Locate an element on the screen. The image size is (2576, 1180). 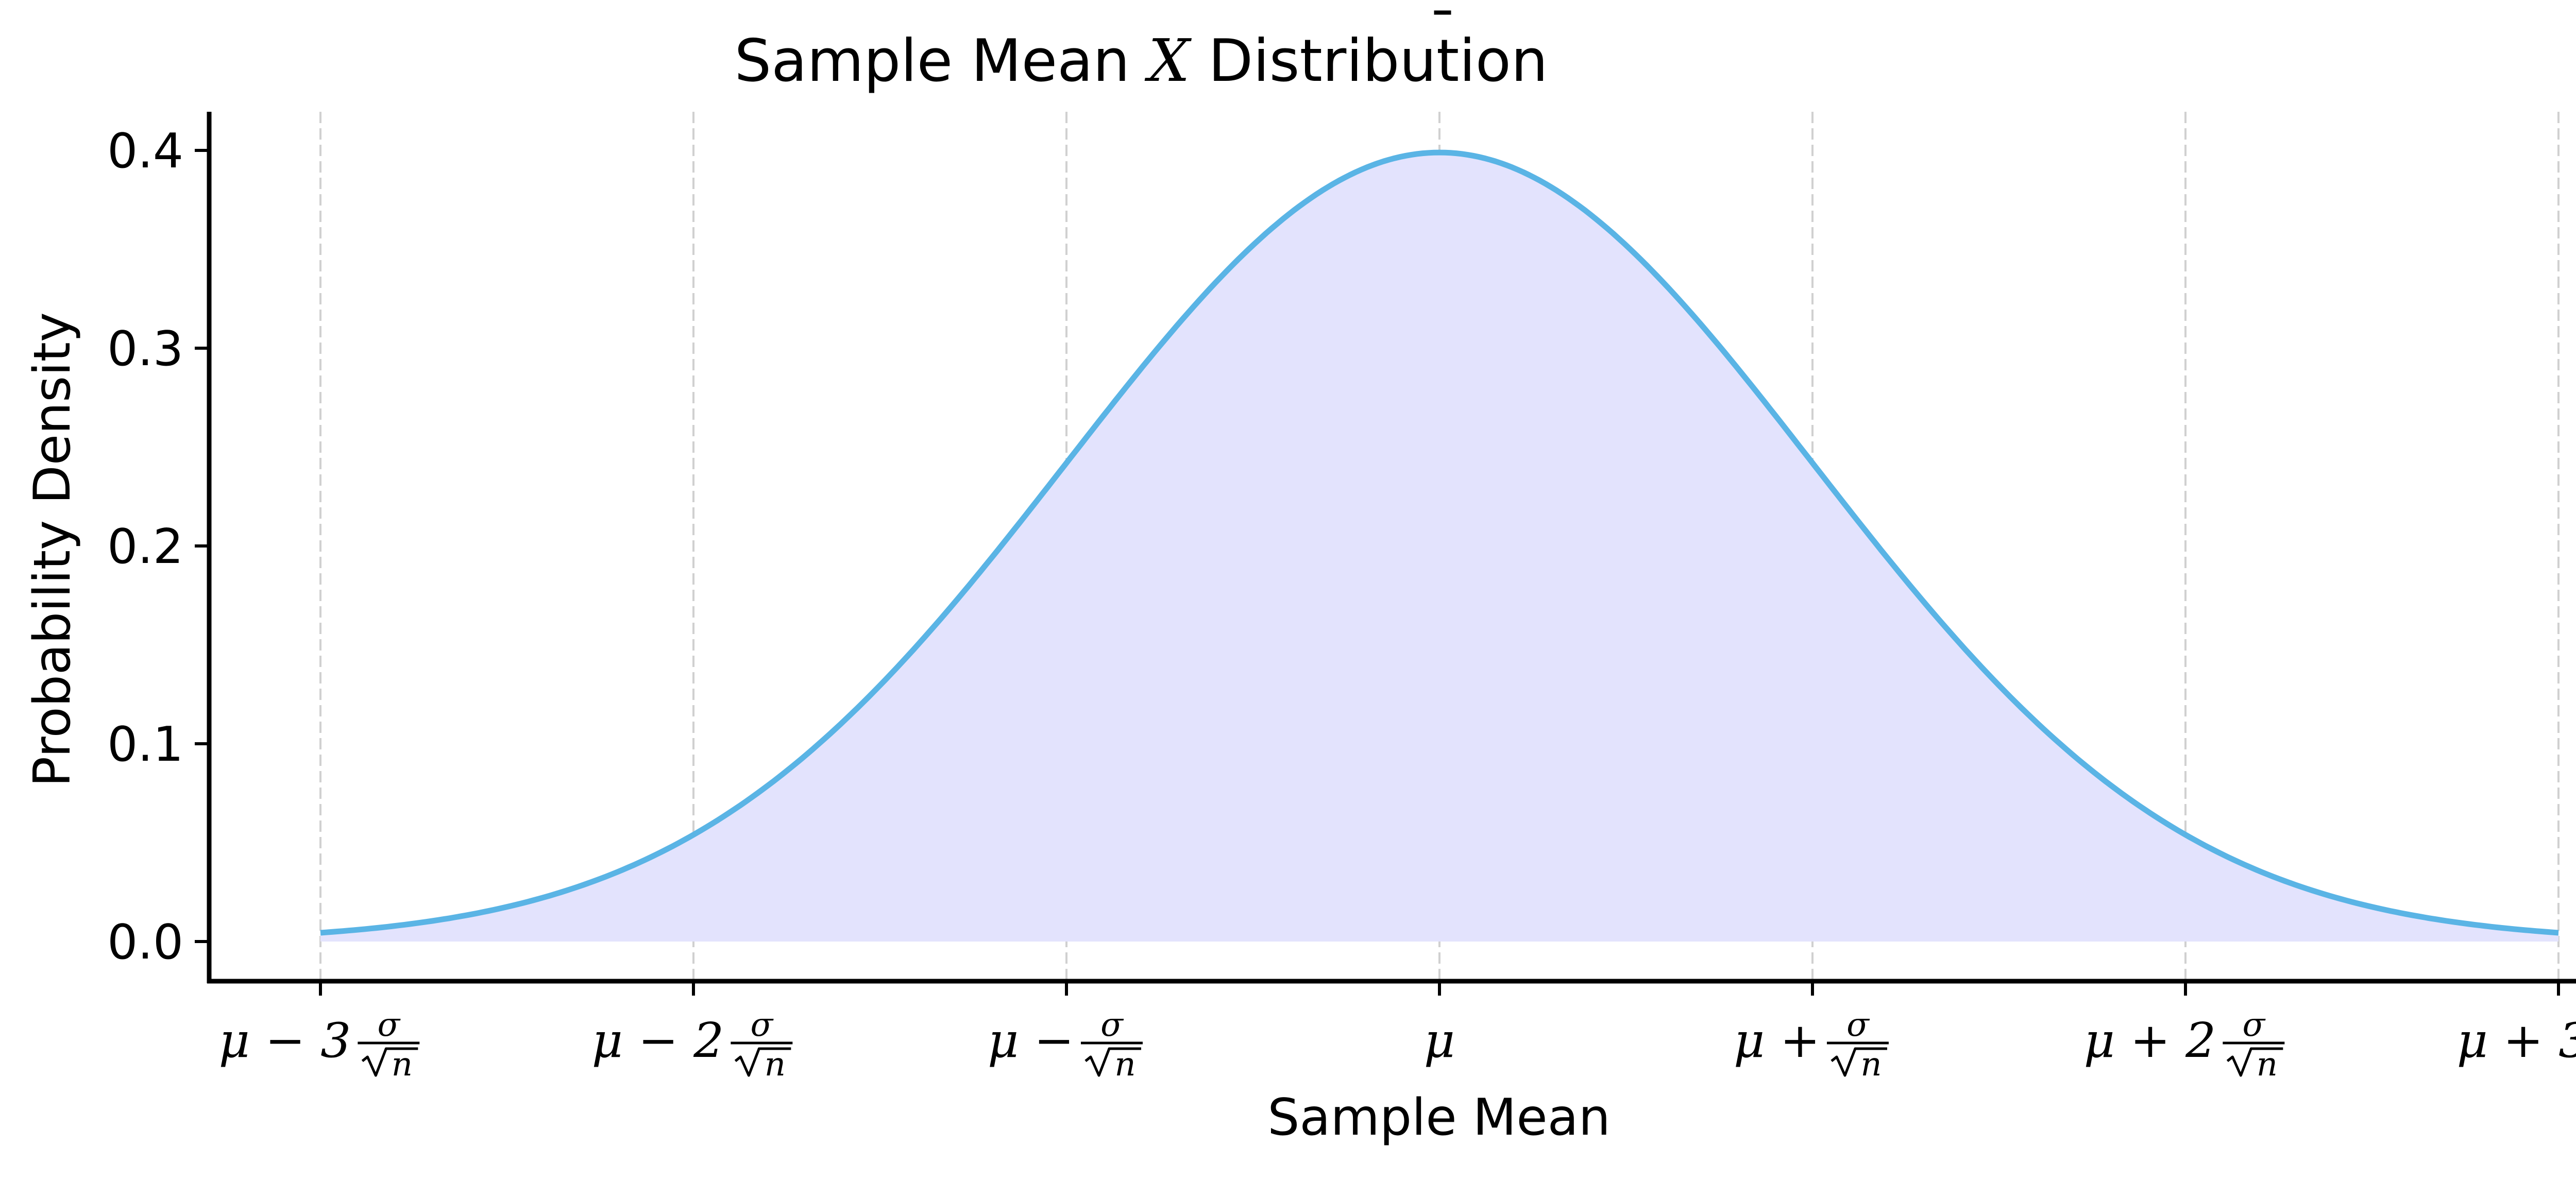
x-tick-label-prefix: μ − 3 is located at coordinates (285, 1040).